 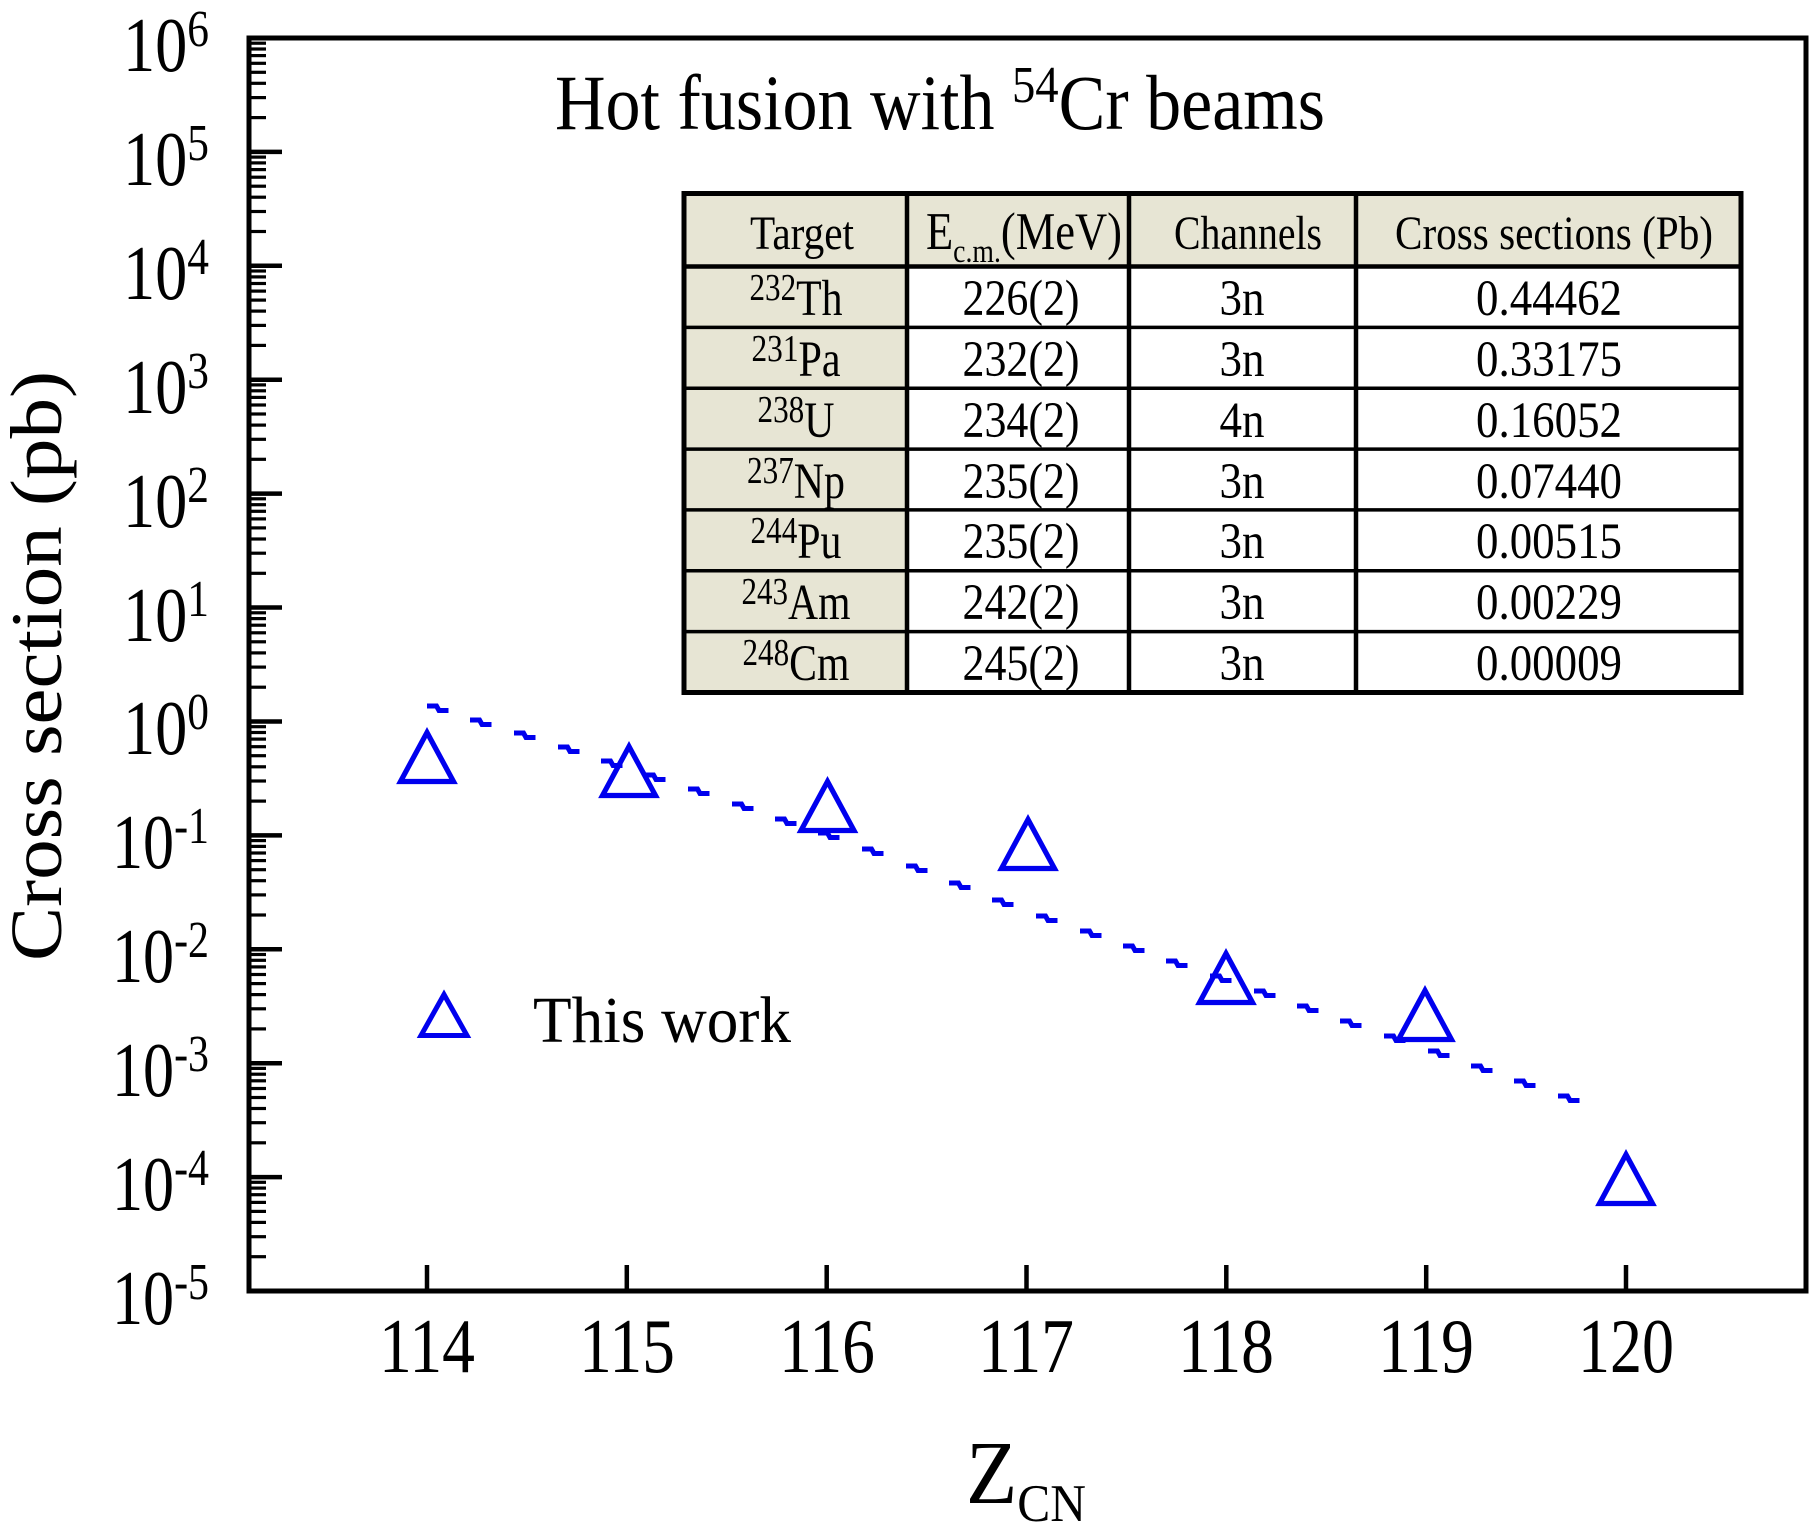 What do you see at coordinates (1426, 1346) in the screenshot?
I see `svg-text: 119` at bounding box center [1426, 1346].